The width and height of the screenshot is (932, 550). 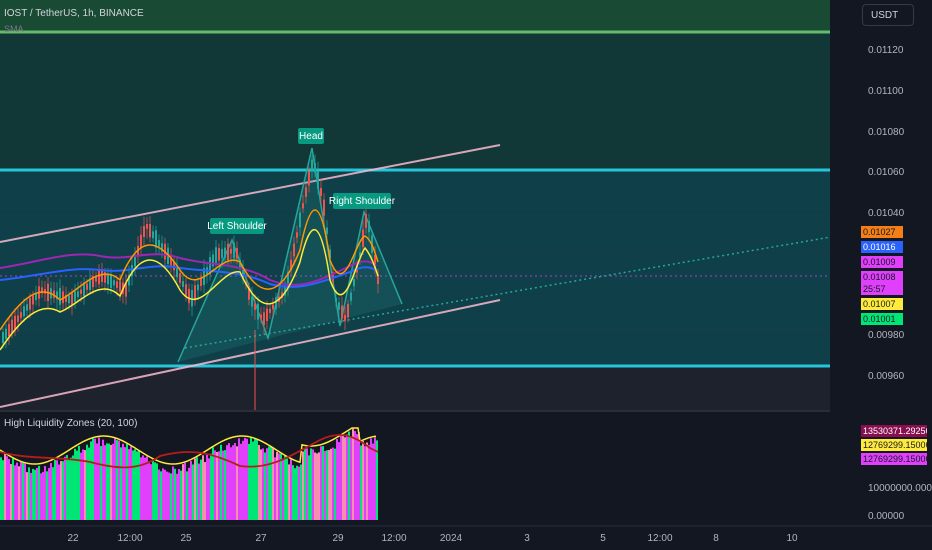 What do you see at coordinates (71, 423) in the screenshot?
I see `indicator-title: High Liquidity Zones (20, 100)` at bounding box center [71, 423].